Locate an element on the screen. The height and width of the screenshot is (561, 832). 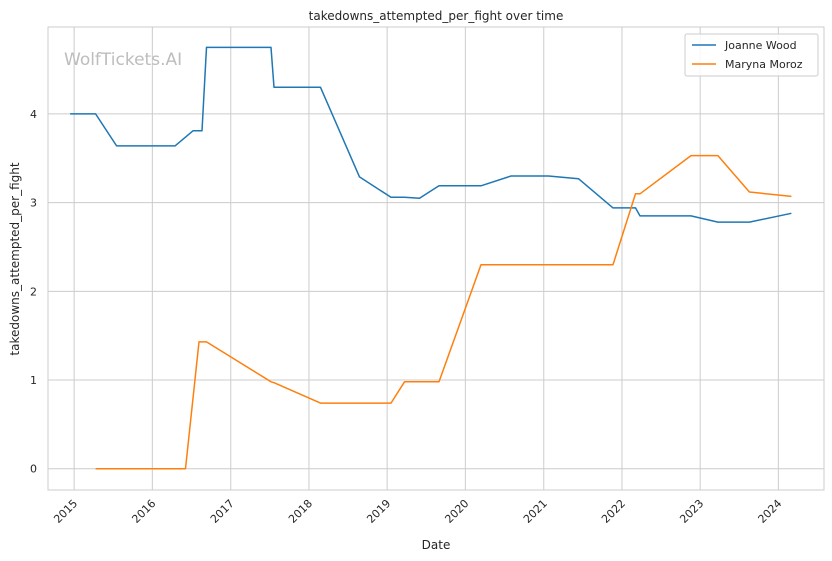
x-axis-title: Date is located at coordinates (436, 545).